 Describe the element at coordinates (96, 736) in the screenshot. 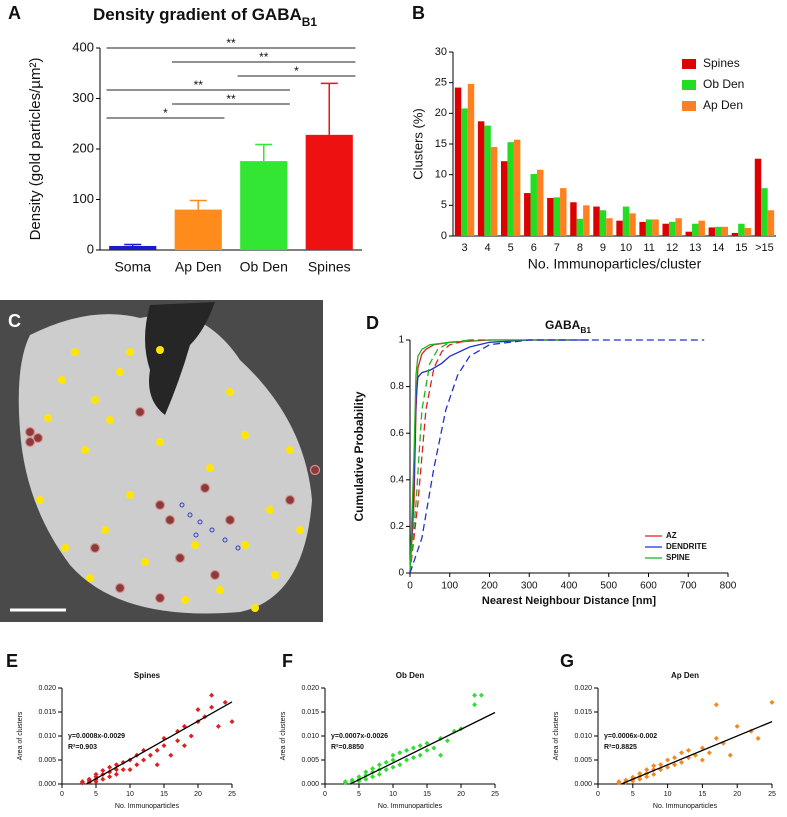

I see `equation: y=0.0008x-0.0029` at that location.